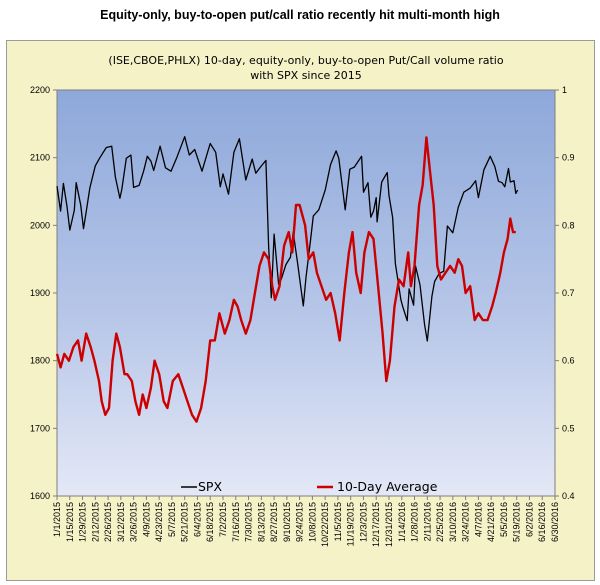 The height and width of the screenshot is (585, 600). I want to click on x-tick-label: 3/12/2015, so click(121, 522).